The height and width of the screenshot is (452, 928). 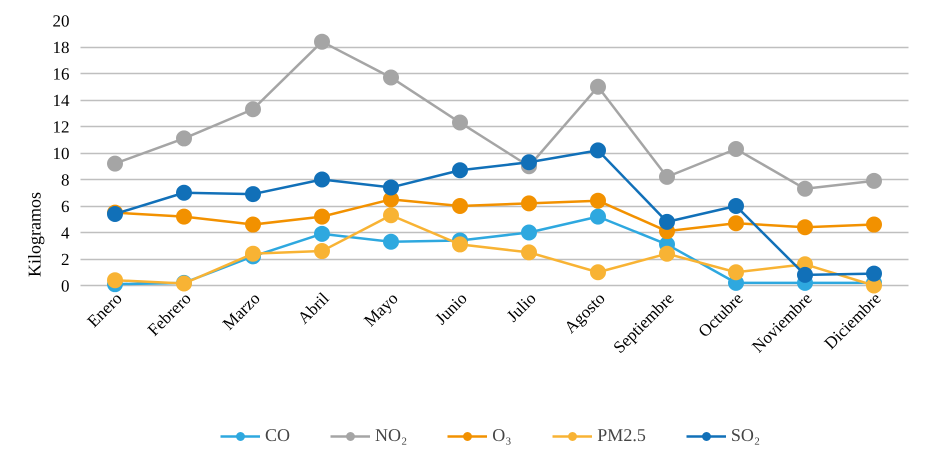 What do you see at coordinates (277, 435) in the screenshot?
I see `legend-label: CO` at bounding box center [277, 435].